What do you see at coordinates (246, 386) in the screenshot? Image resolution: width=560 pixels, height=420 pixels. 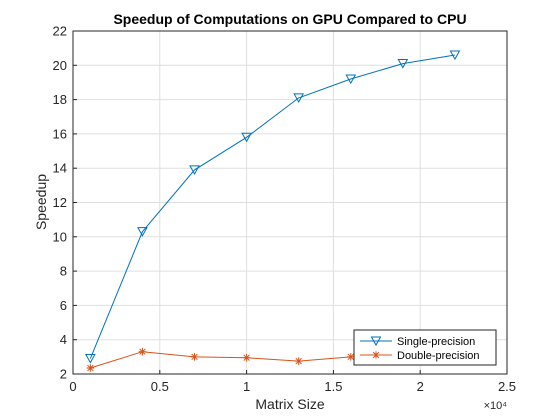 I see `x-tick-label: 1` at bounding box center [246, 386].